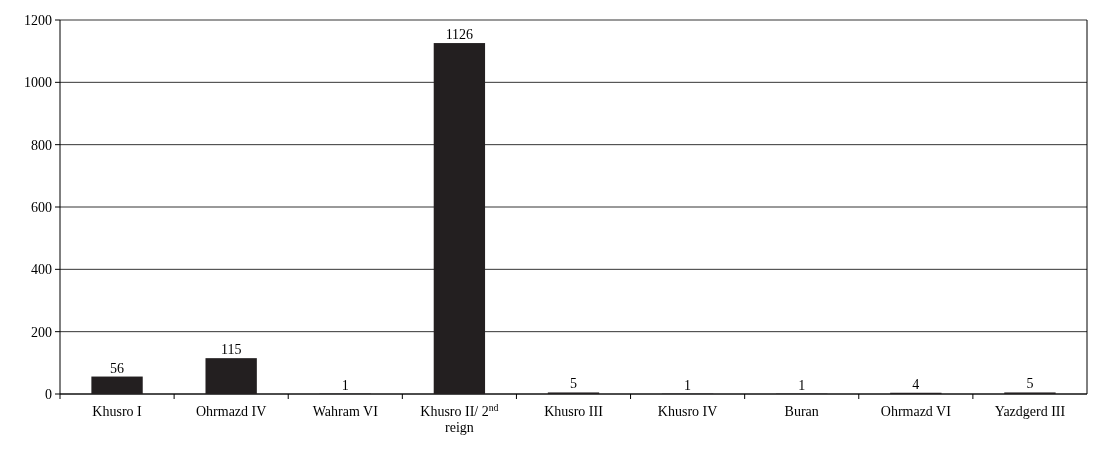 The width and height of the screenshot is (1101, 468). Describe the element at coordinates (41, 207) in the screenshot. I see `y-tick-label: 600` at that location.